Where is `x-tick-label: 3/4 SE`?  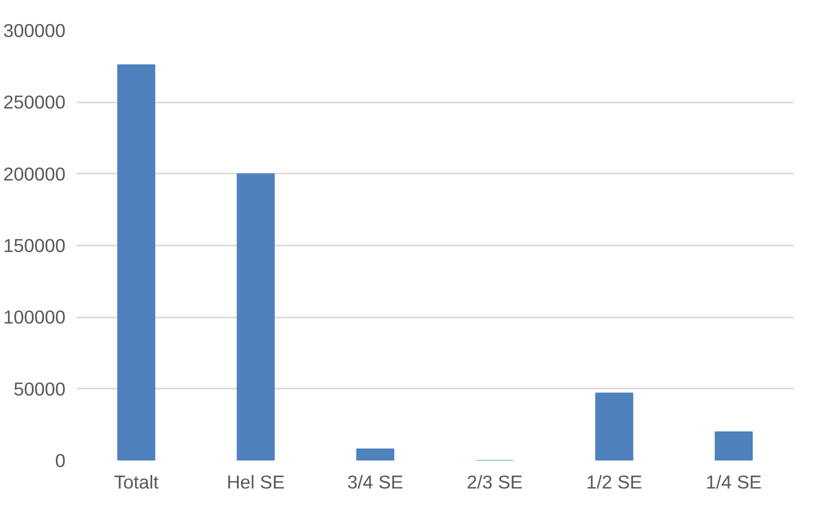
x-tick-label: 3/4 SE is located at coordinates (375, 482).